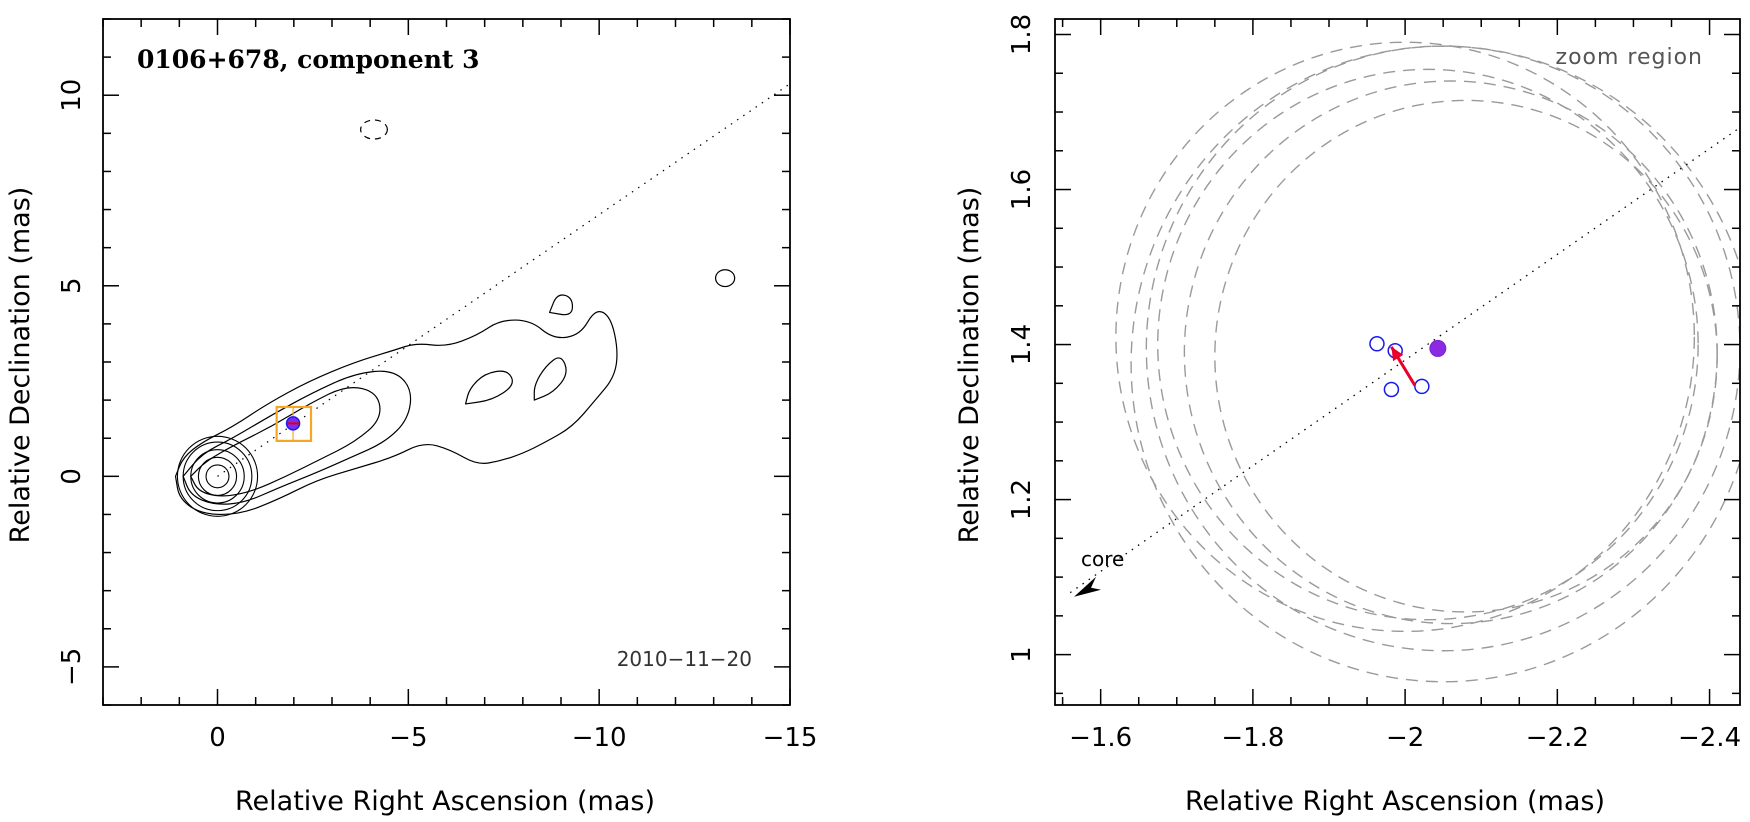 The image size is (1750, 822). Describe the element at coordinates (408, 738) in the screenshot. I see `x-tick-label: −5` at that location.